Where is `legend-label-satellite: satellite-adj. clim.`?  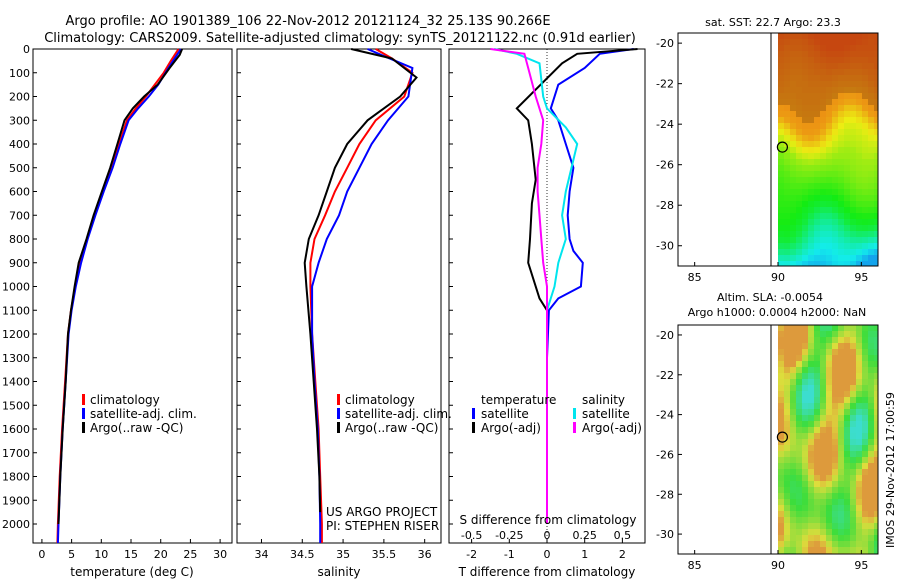
legend-label-satellite: satellite-adj. clim. is located at coordinates (143, 414).